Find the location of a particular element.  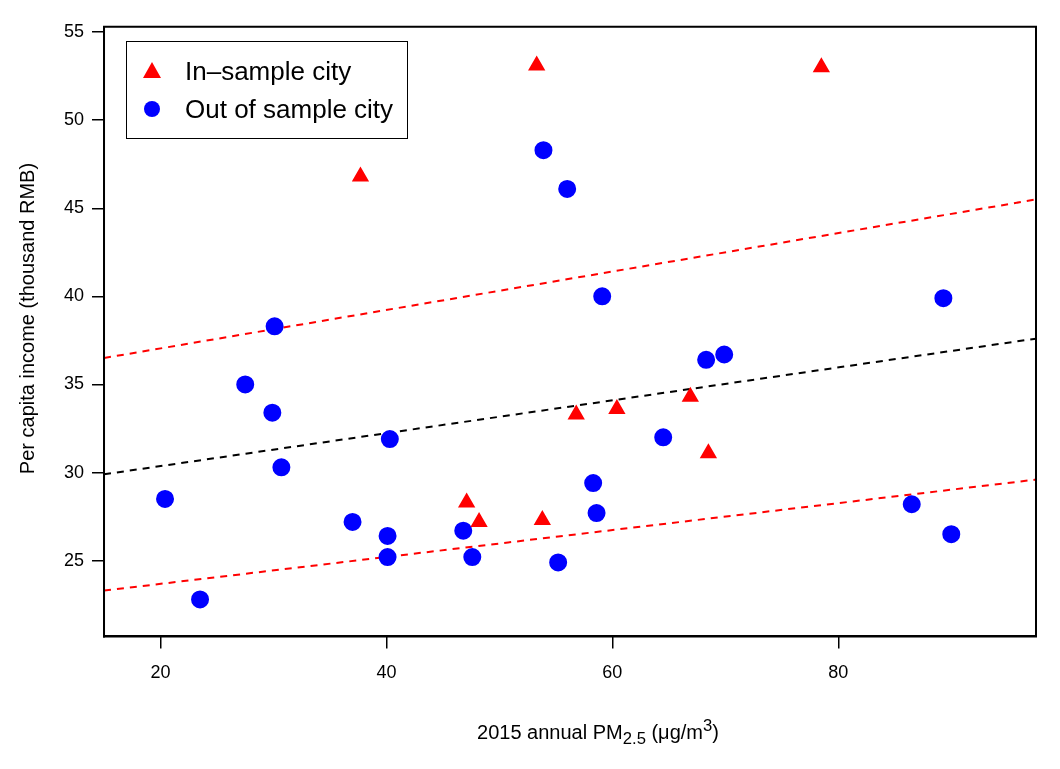

y-tick-label: 55 is located at coordinates (74, 31).